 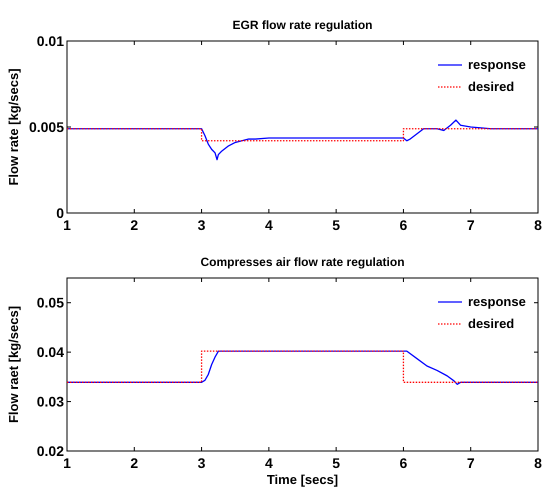 I want to click on y-tick-label: 0.005, so click(x=46, y=127).